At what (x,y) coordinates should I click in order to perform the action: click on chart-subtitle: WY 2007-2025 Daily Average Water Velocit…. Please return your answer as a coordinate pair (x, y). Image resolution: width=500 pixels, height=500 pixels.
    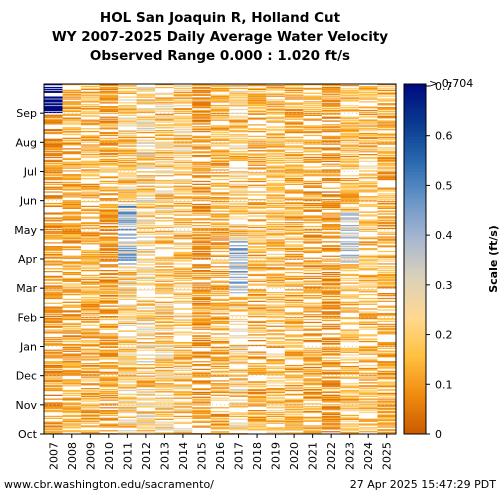
    Looking at the image, I should click on (220, 37).